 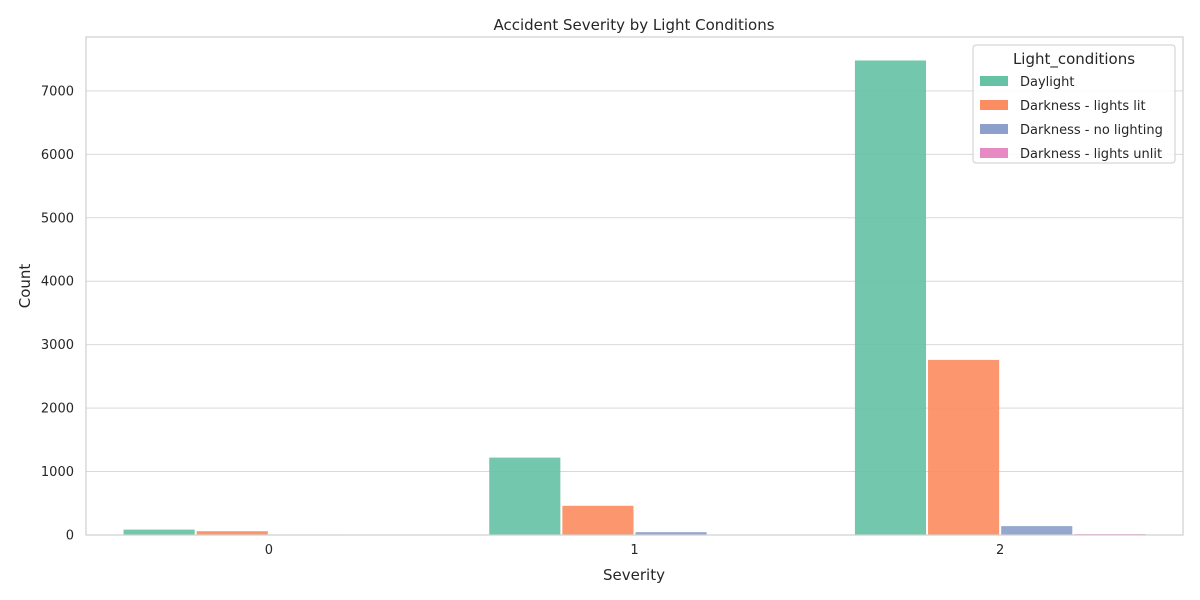 I want to click on legend-label: Darkness - lights unlit, so click(x=1091, y=154).